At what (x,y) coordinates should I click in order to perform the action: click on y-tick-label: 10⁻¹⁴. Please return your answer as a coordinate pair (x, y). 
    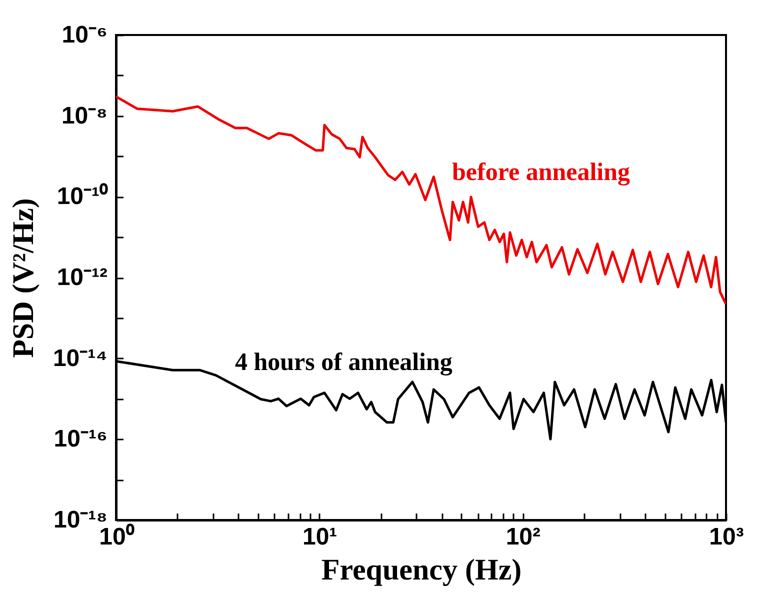
    Looking at the image, I should click on (80, 358).